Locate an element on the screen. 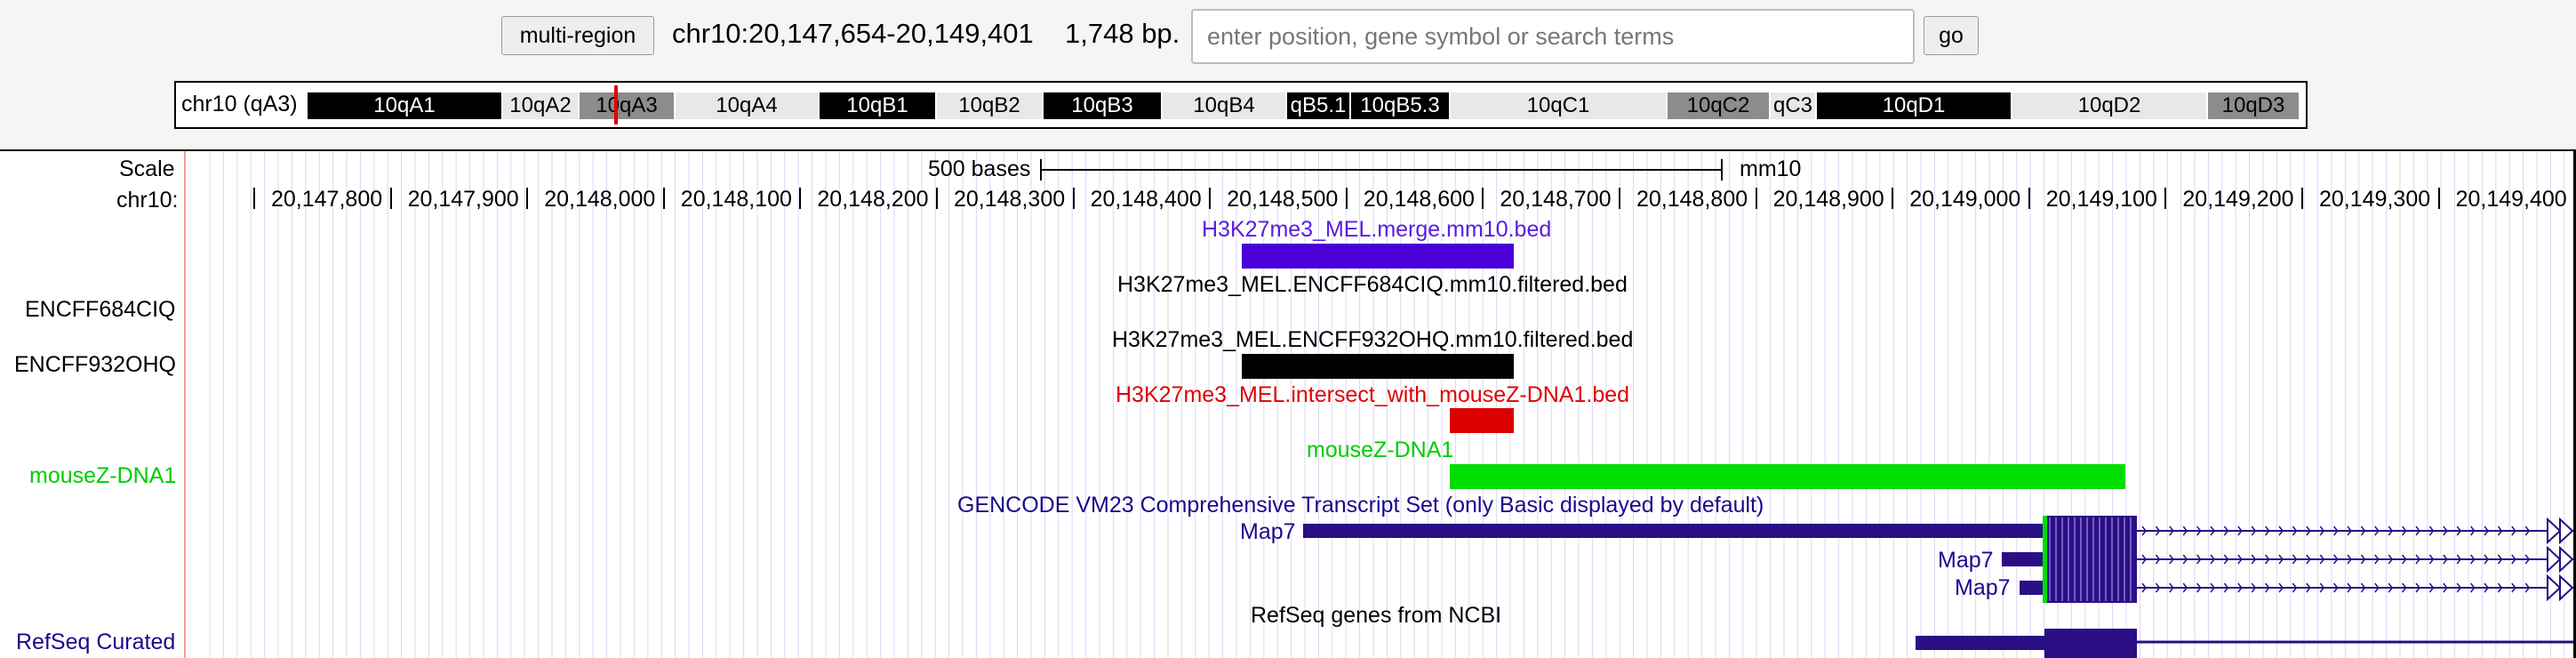  ideogram-band: 10qB2 is located at coordinates (989, 106).